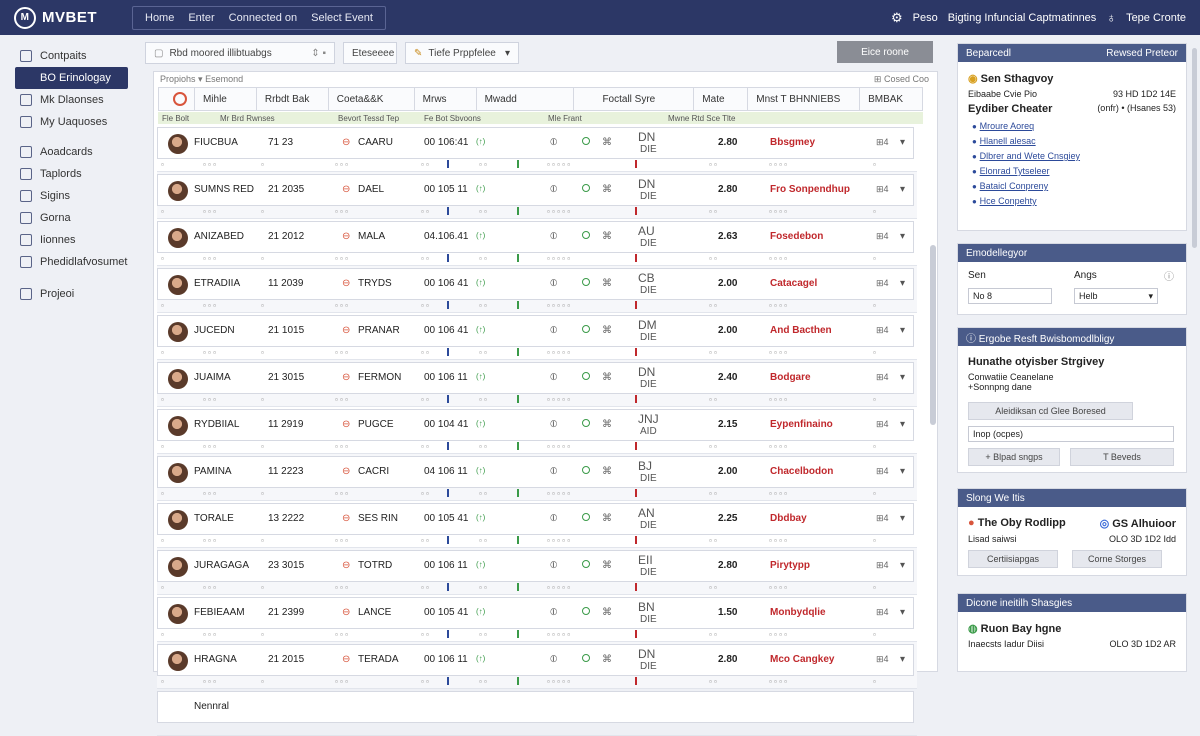 This screenshot has height=736, width=1200. Describe the element at coordinates (798, 612) in the screenshot. I see `status-tag: Monbydqlie` at that location.